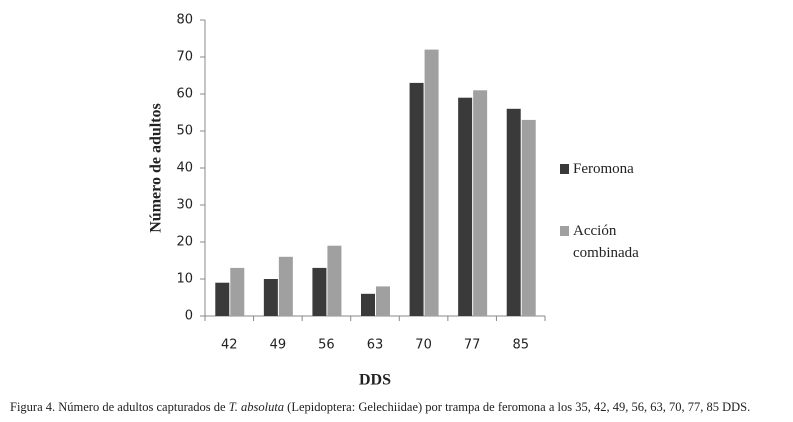  Describe the element at coordinates (229, 345) in the screenshot. I see `x-tick-label: 42` at that location.